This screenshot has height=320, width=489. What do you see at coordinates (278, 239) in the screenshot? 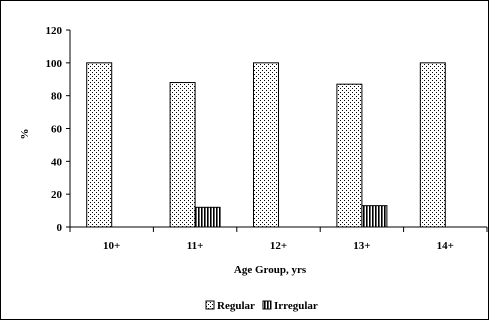
I see `x-axis: 10+ 11+ 12+ 13+ 14+` at bounding box center [278, 239].